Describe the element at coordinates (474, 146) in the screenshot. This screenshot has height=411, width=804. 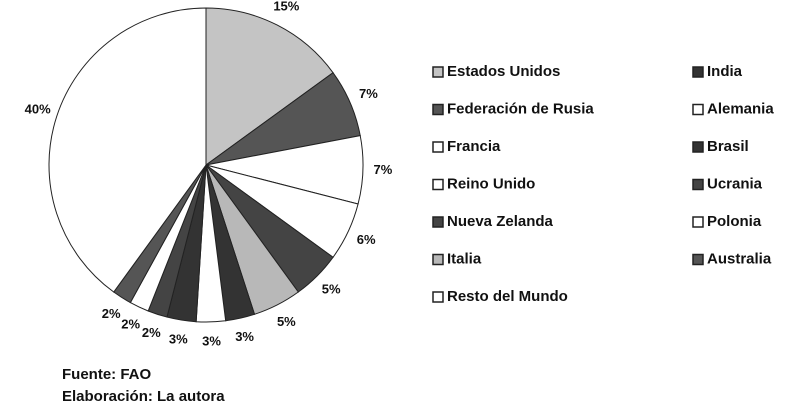
I see `legend-label: Francia` at that location.